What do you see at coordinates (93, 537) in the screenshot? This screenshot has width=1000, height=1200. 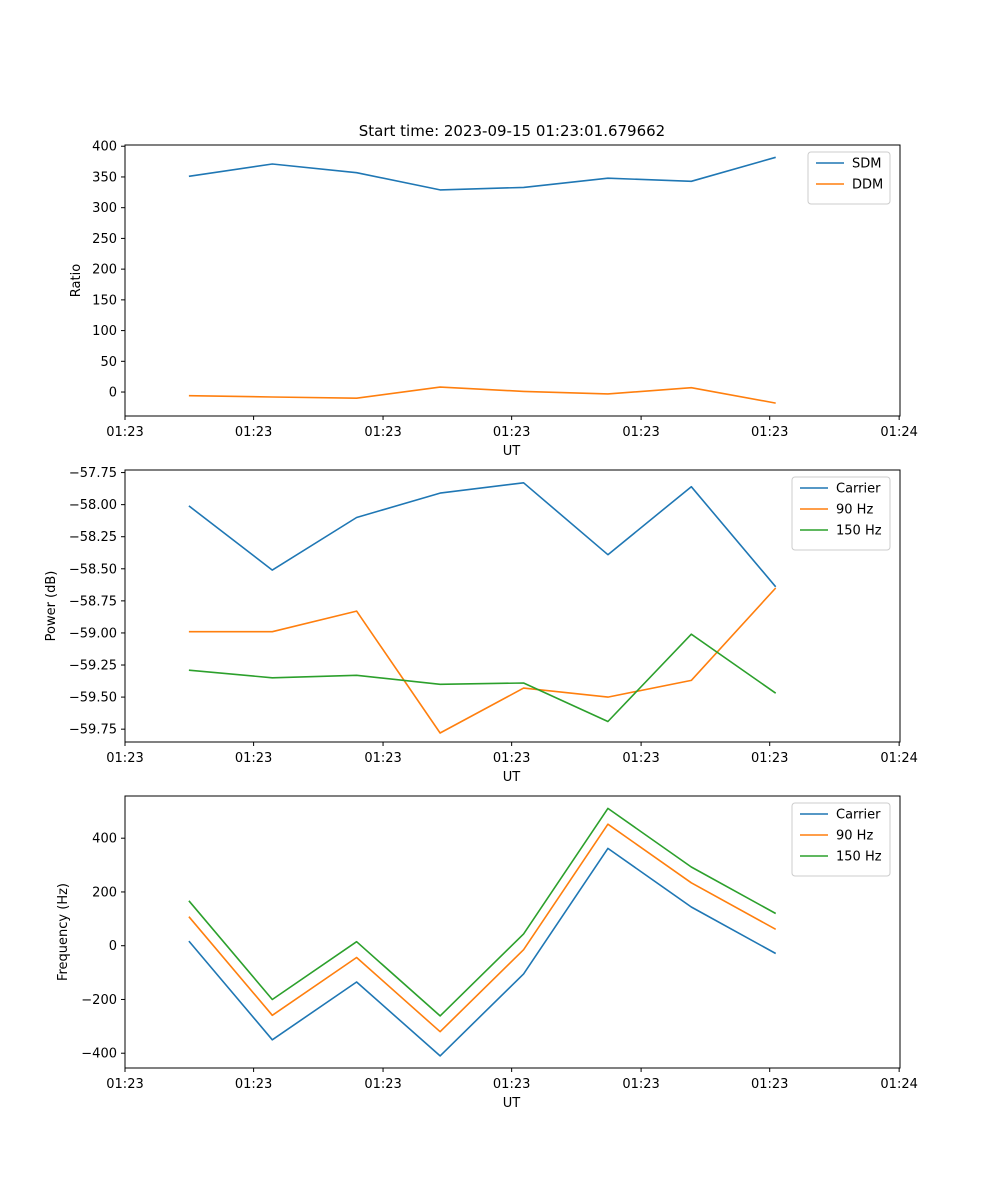 I see `y-tick-label: −58.25` at bounding box center [93, 537].